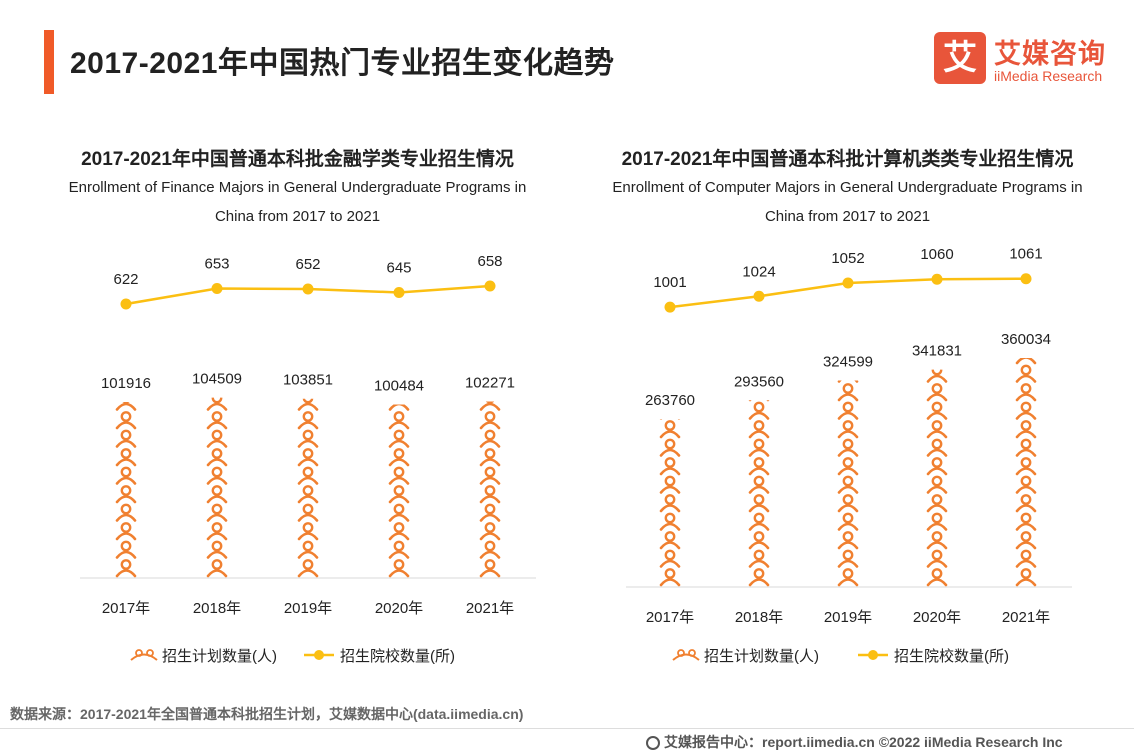  What do you see at coordinates (761, 656) in the screenshot?
I see `computer-legend-bar-label: 招生计划数量(人)` at bounding box center [761, 656].